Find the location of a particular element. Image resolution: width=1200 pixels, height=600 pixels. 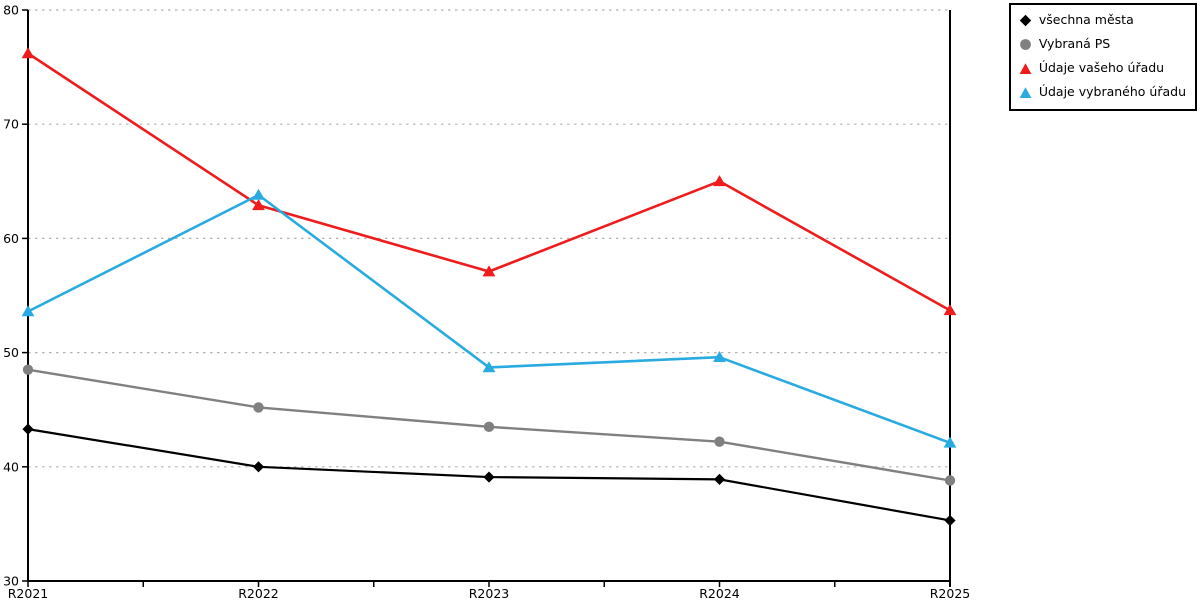

legend-label: Údaje vybraného úřadu is located at coordinates (1112, 92).